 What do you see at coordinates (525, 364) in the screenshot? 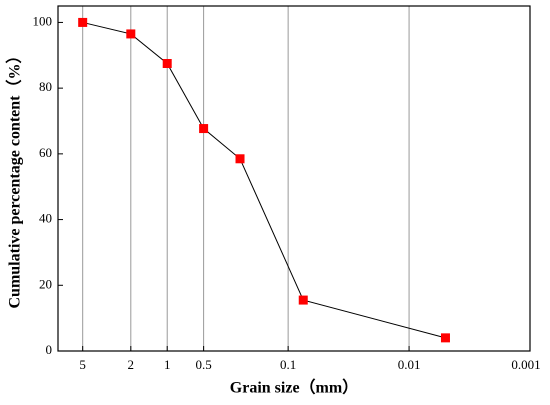
I see `x-tick-label: 0.001` at bounding box center [525, 364].